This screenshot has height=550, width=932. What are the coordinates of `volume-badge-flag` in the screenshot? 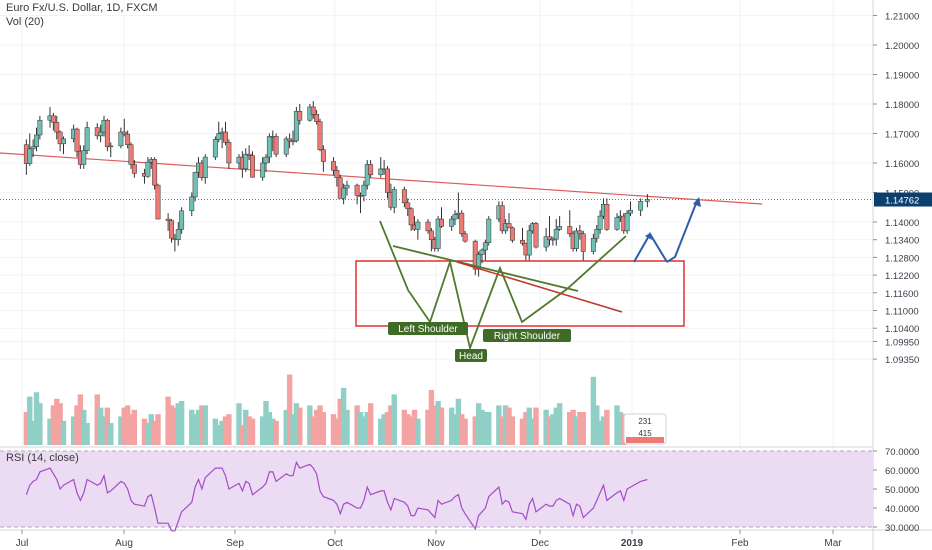 It's located at (645, 440).